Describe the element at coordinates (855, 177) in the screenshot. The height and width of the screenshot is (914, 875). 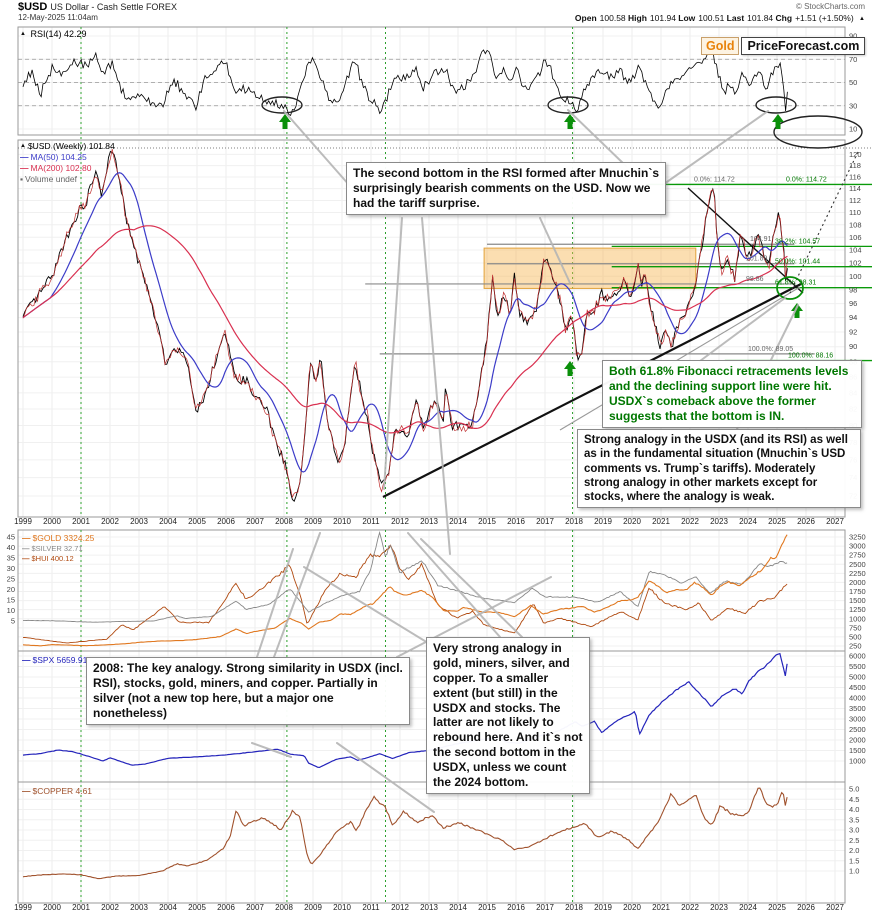
I see `usd-axis-tick-label: 116` at that location.